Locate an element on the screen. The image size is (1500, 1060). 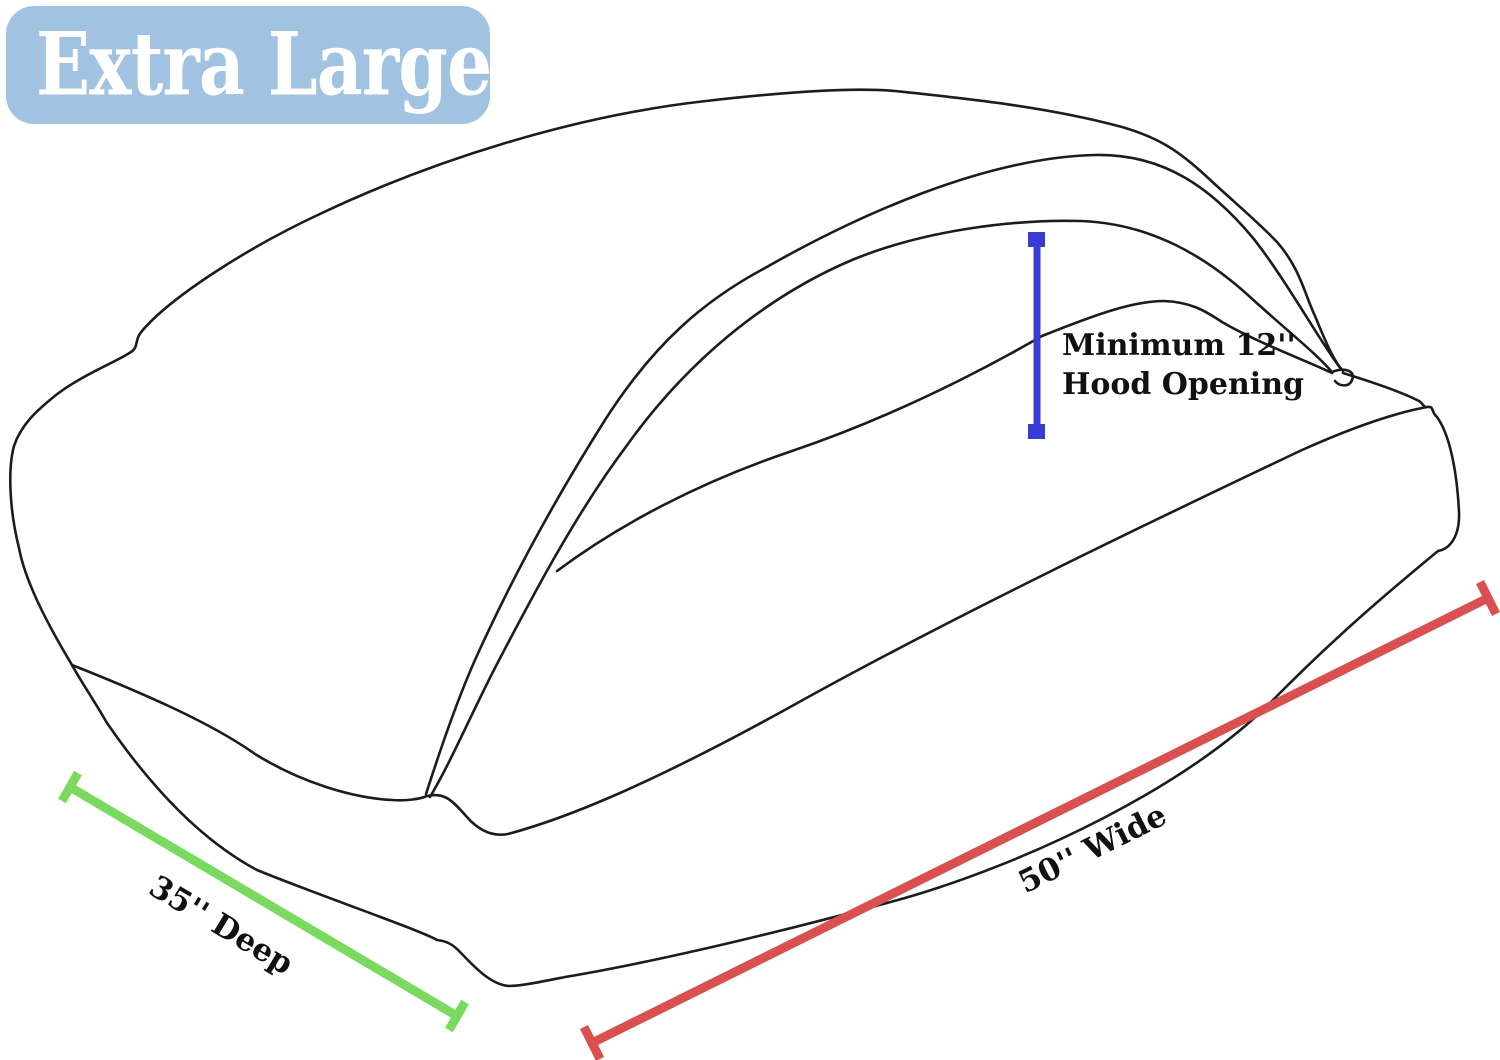
depth-dimension-line is located at coordinates (263, 901).